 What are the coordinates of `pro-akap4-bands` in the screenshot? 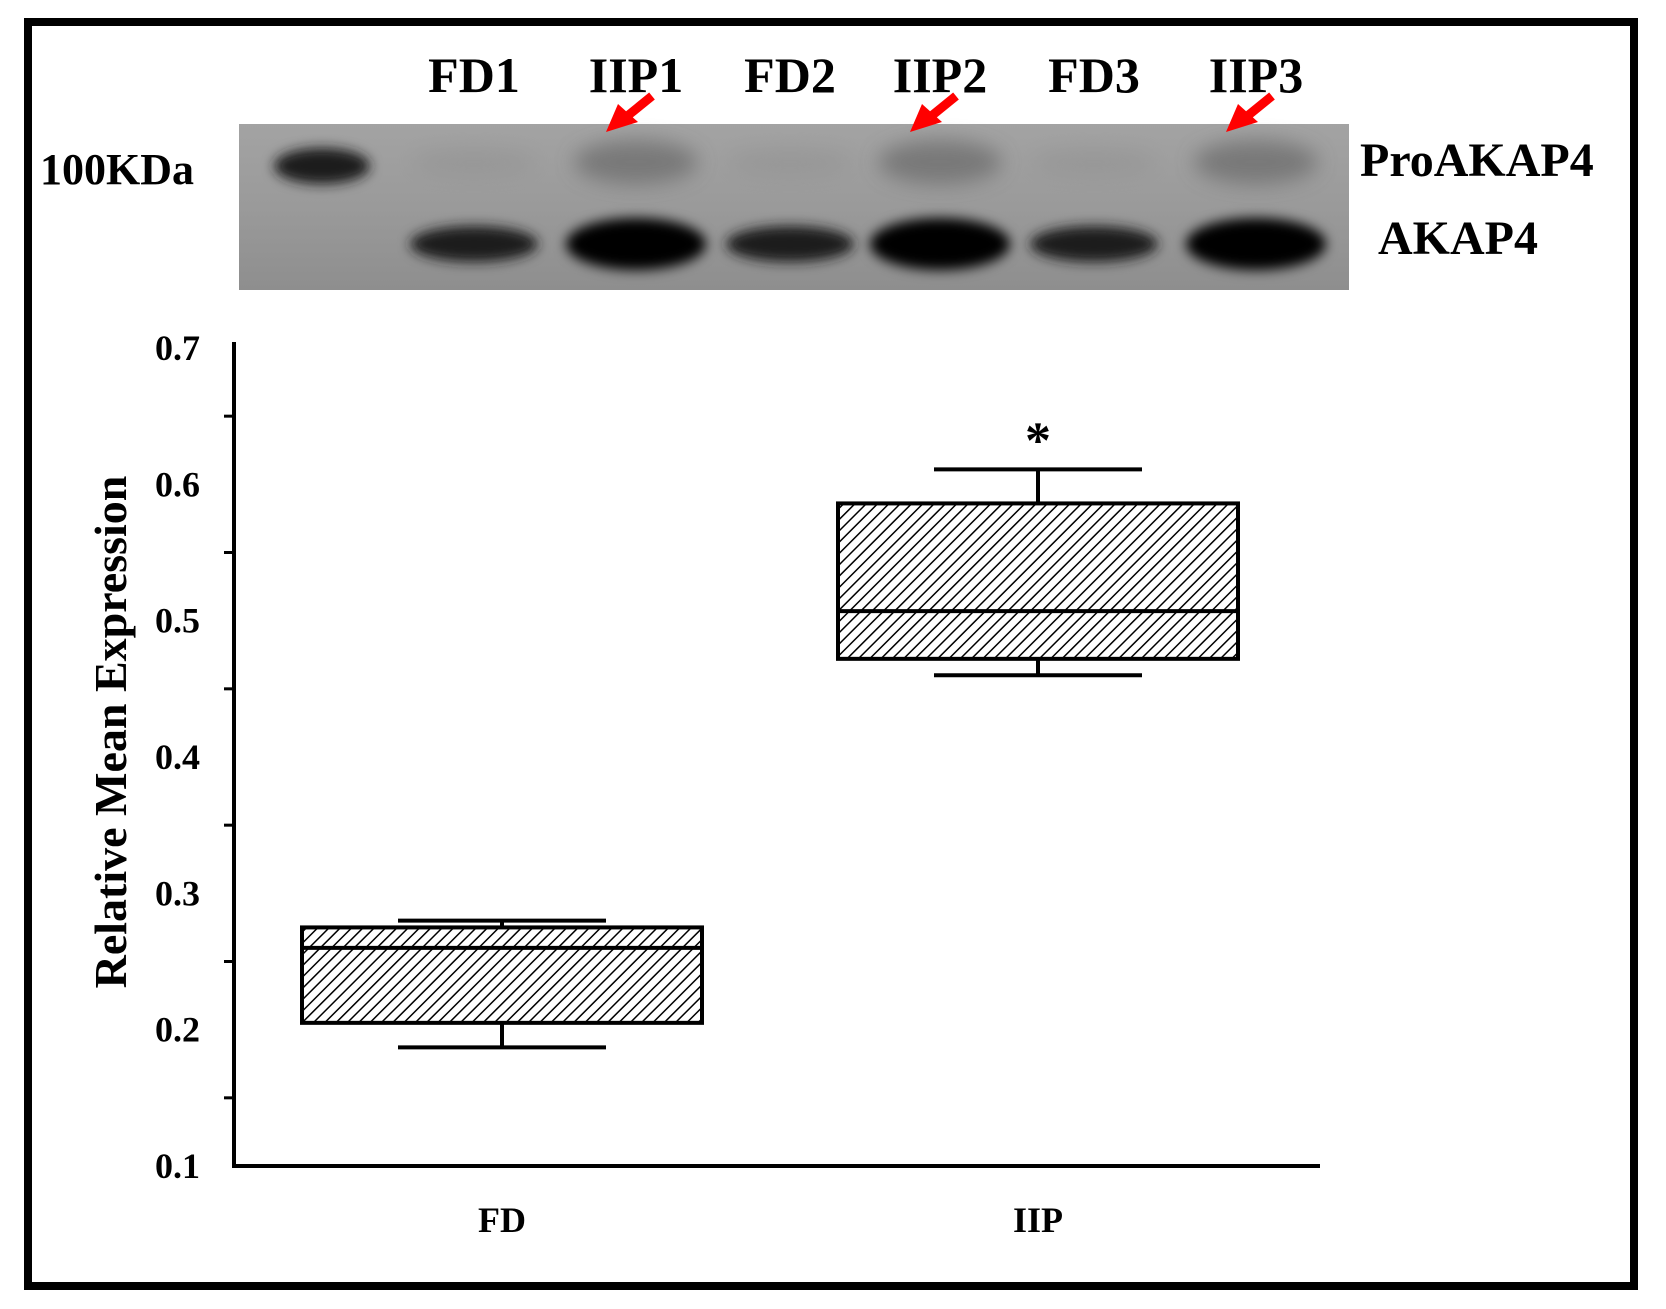 It's located at (865, 162).